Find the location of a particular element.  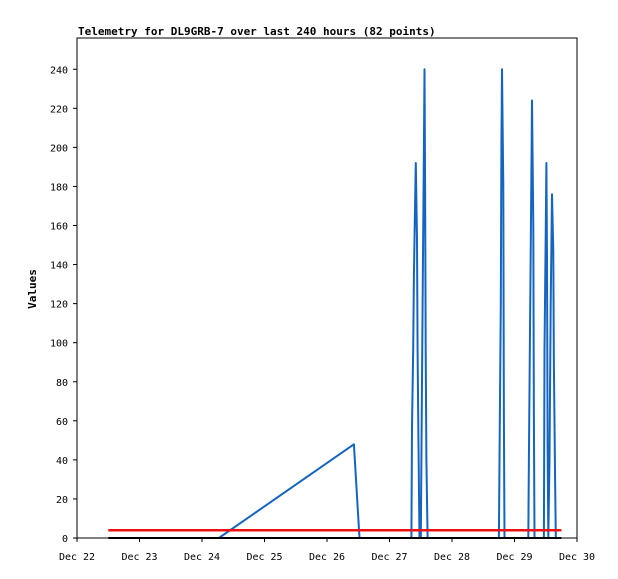

y-tick-label: 160 is located at coordinates (59, 227).